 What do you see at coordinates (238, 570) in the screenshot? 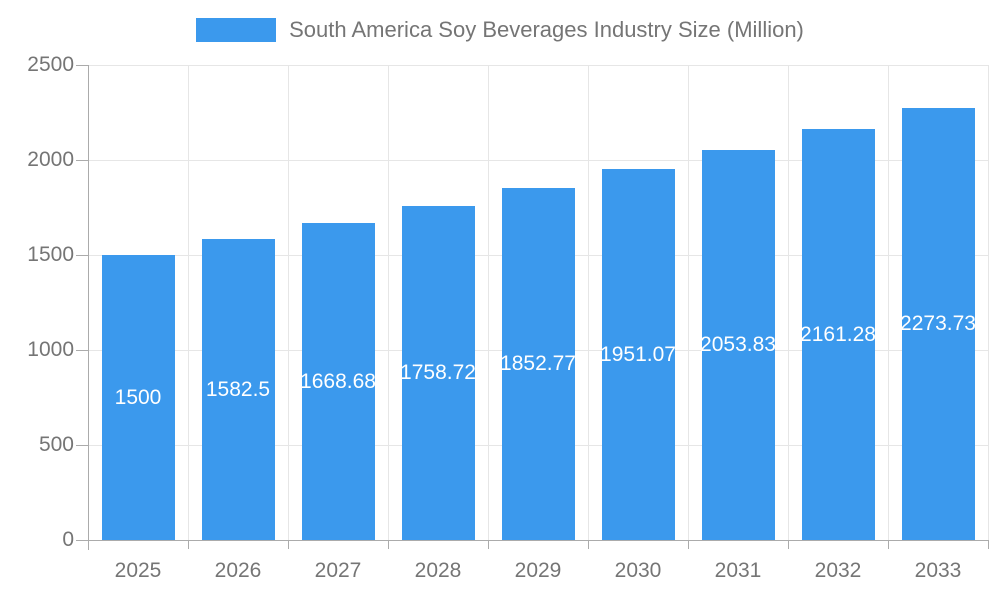
I see `x-axis-label: 2026` at bounding box center [238, 570].